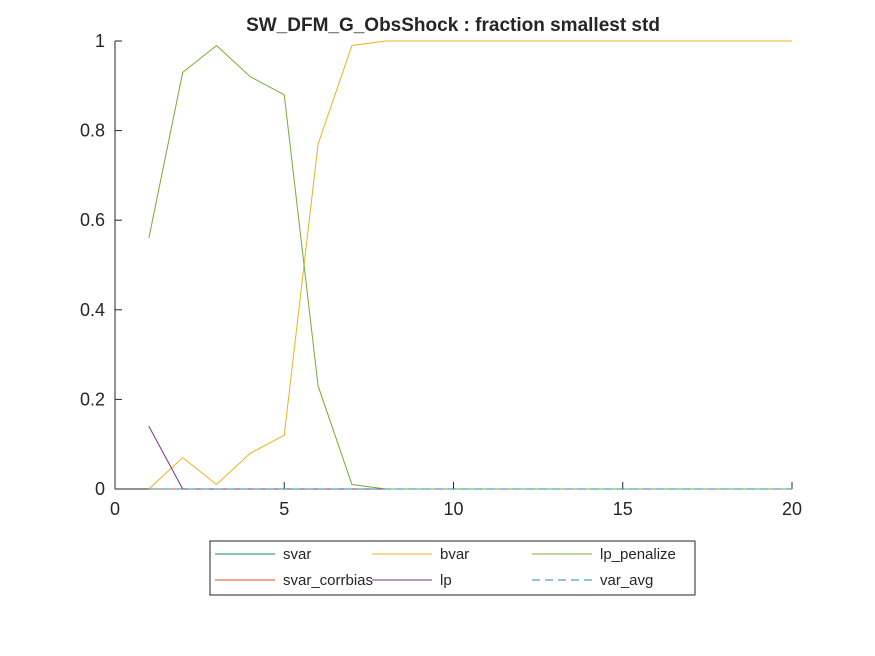 This screenshot has height=656, width=875. Describe the element at coordinates (92, 131) in the screenshot. I see `y-tick-label: 0.8` at that location.